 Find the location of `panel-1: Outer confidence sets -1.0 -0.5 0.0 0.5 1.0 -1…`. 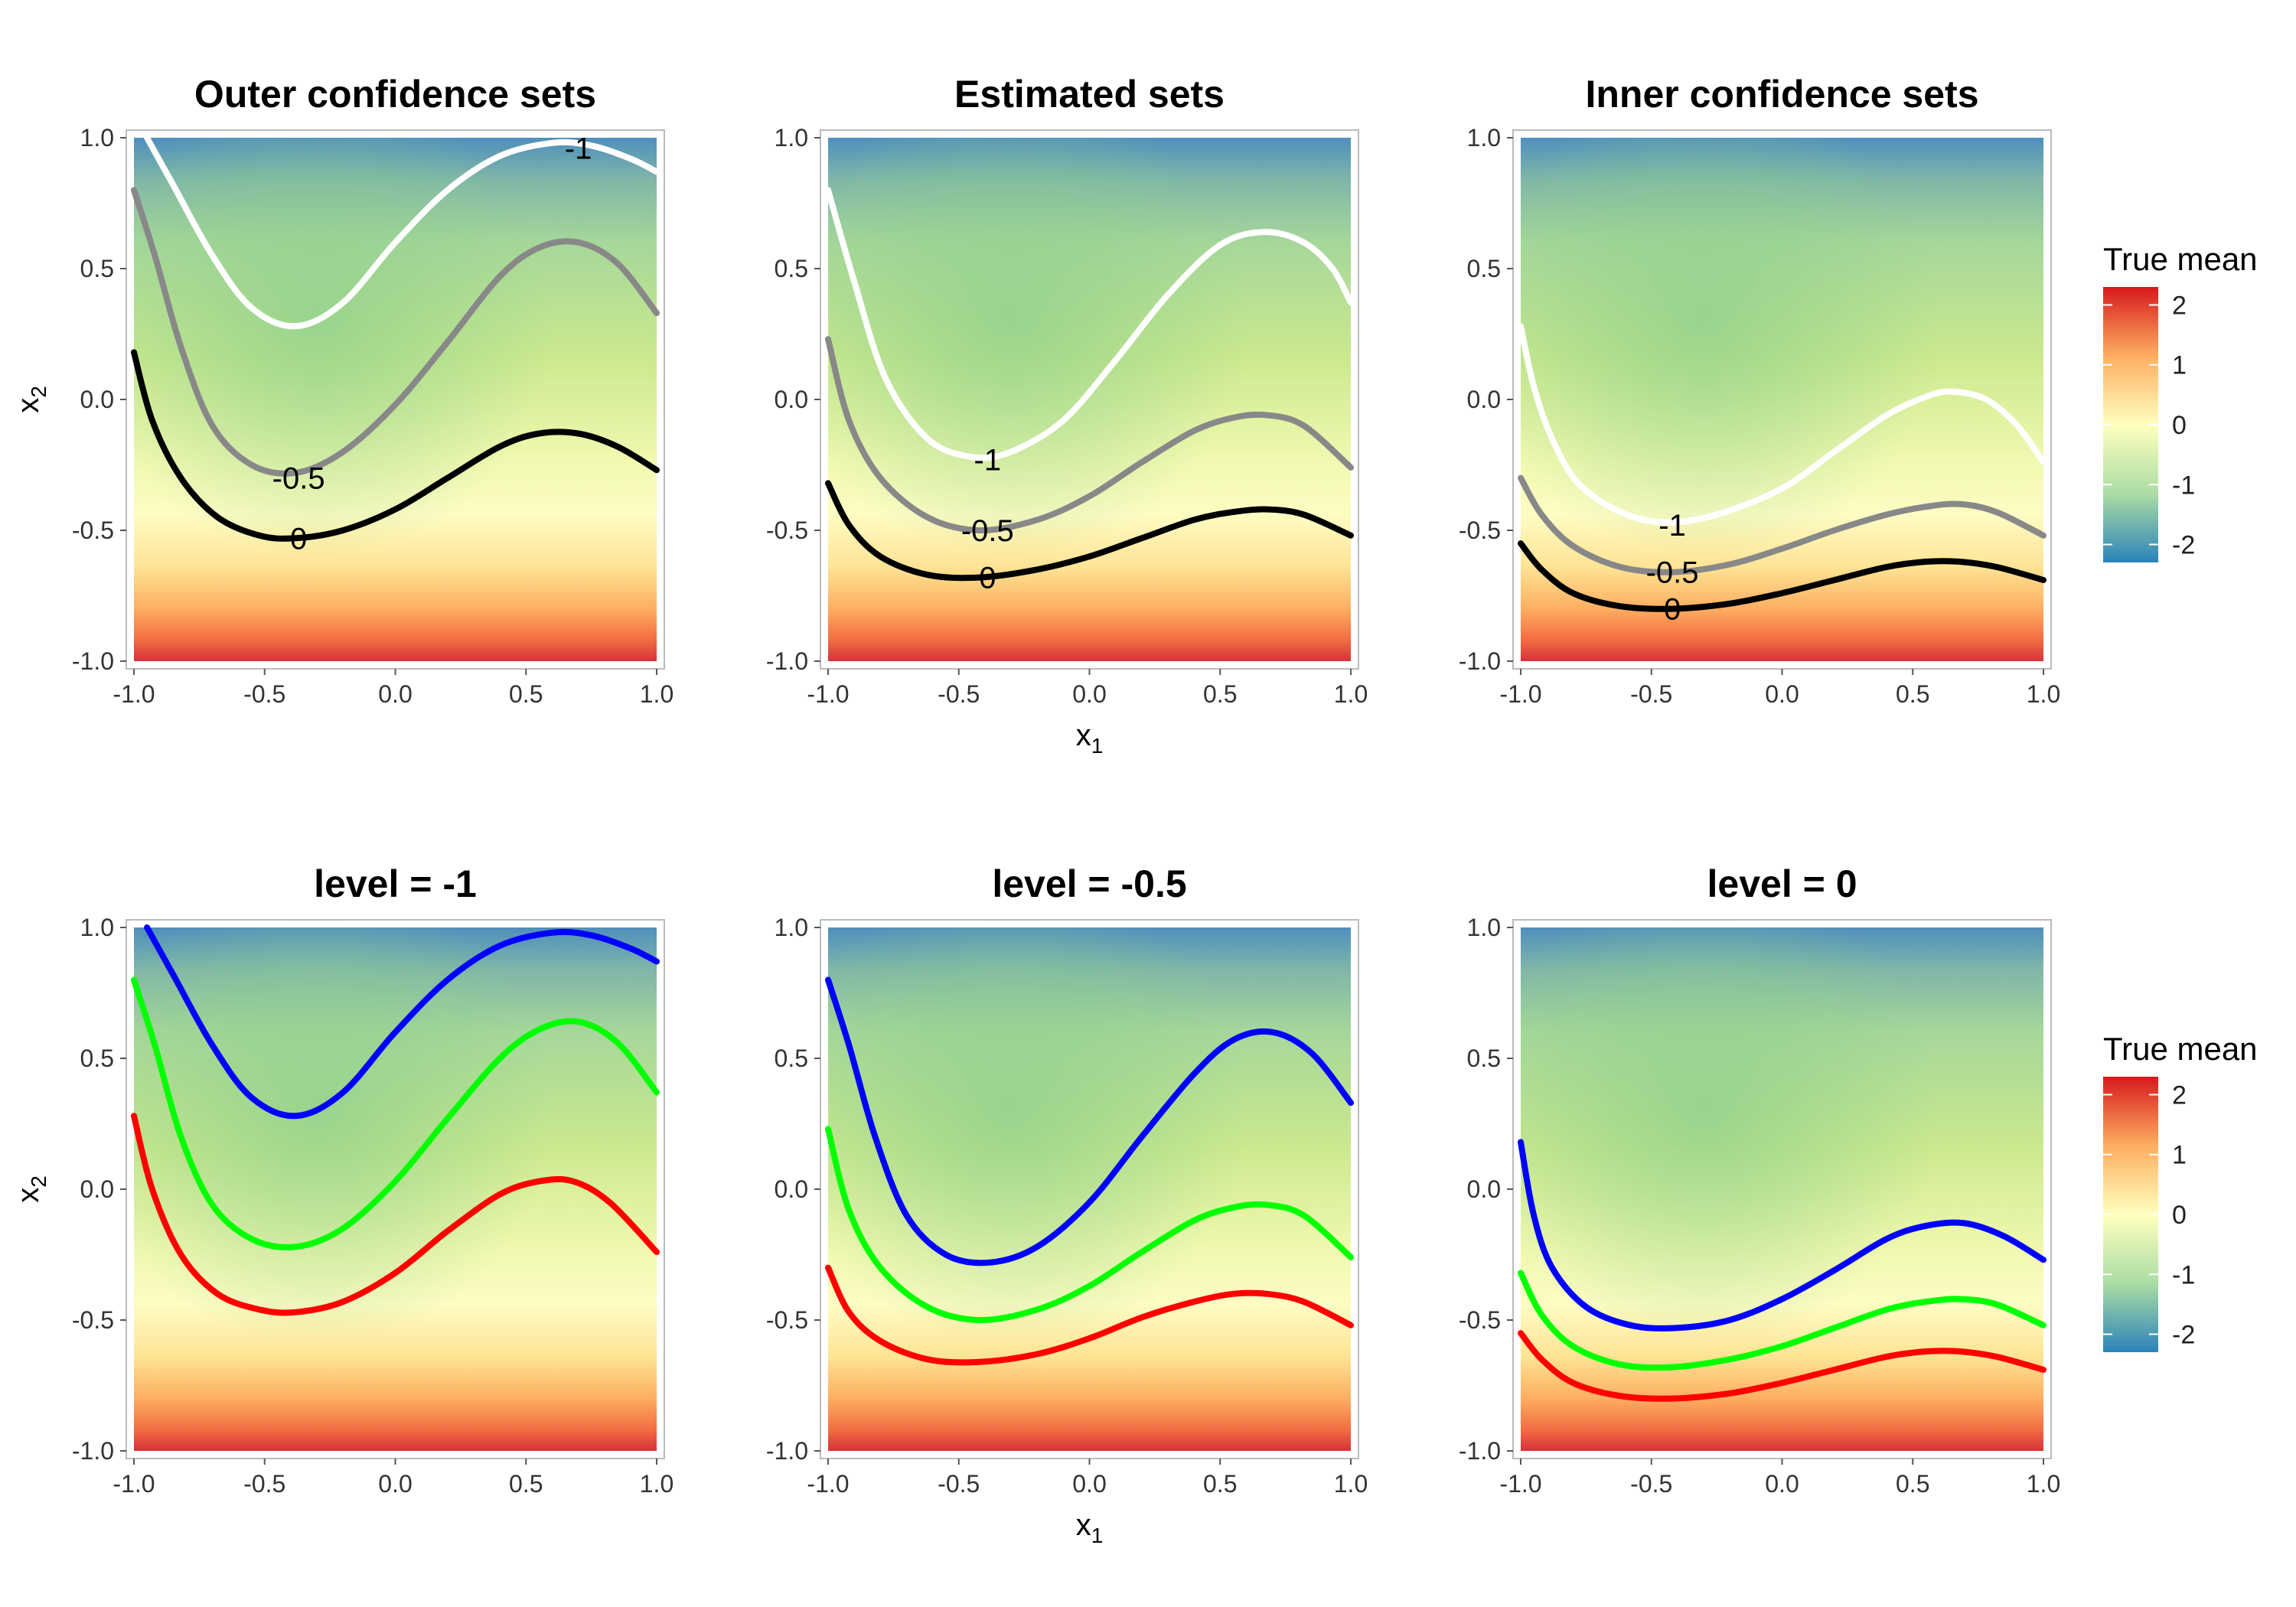

panel-1: Outer confidence sets -1.0 -0.5 0.0 0.5 1.0 -1… is located at coordinates (342, 390).